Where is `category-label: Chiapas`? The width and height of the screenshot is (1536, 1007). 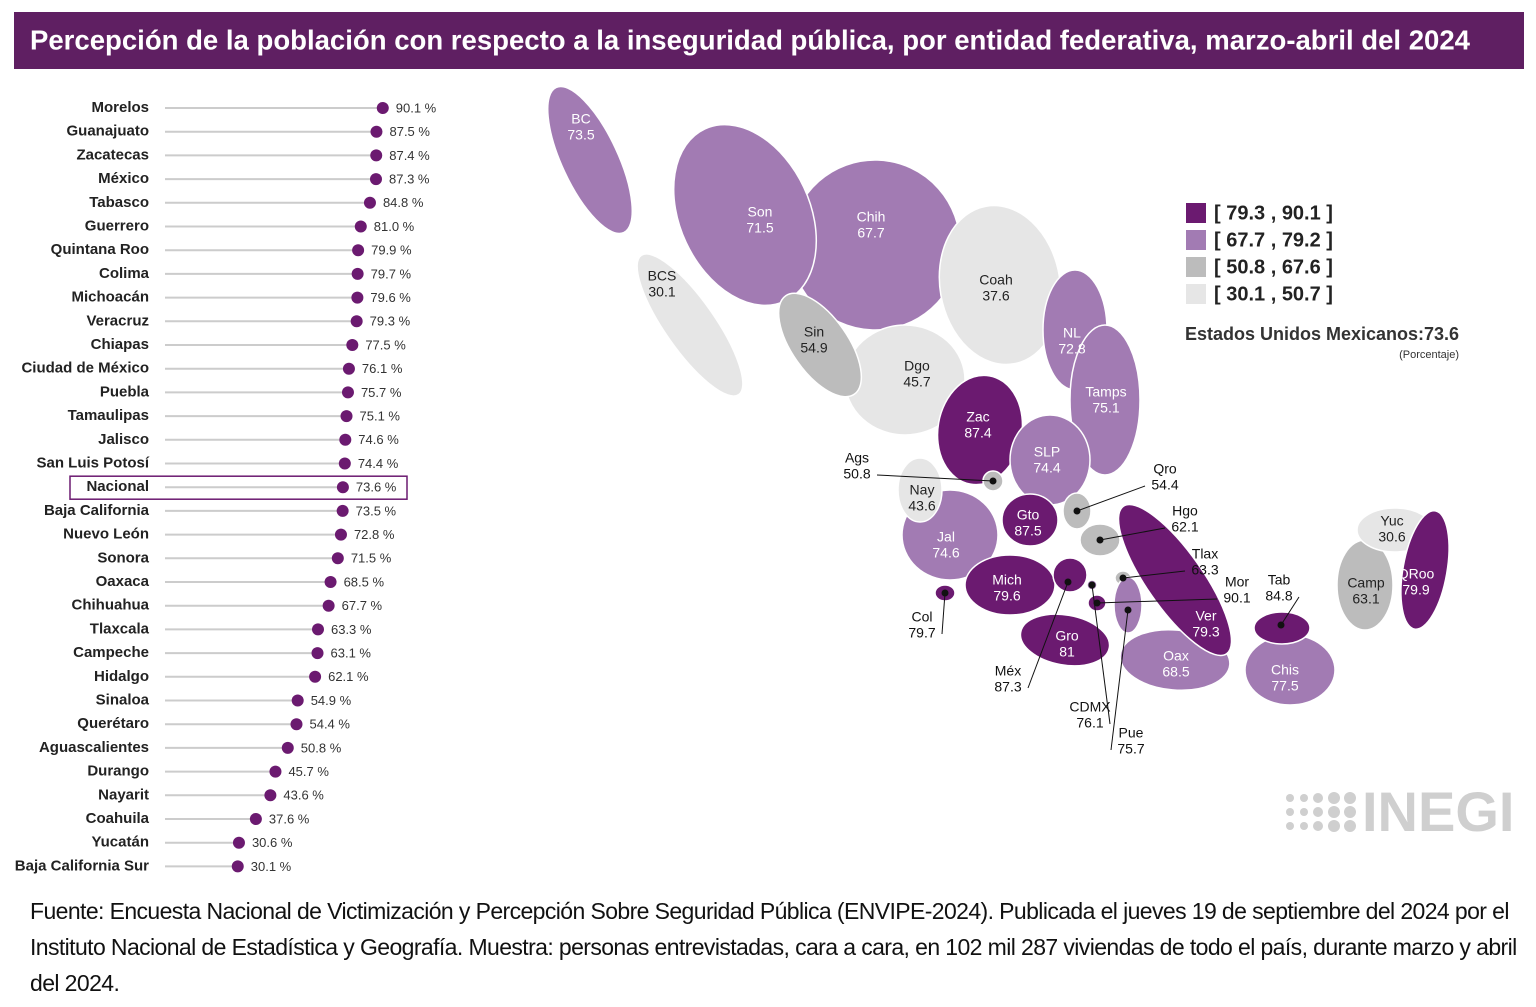 category-label: Chiapas is located at coordinates (120, 344).